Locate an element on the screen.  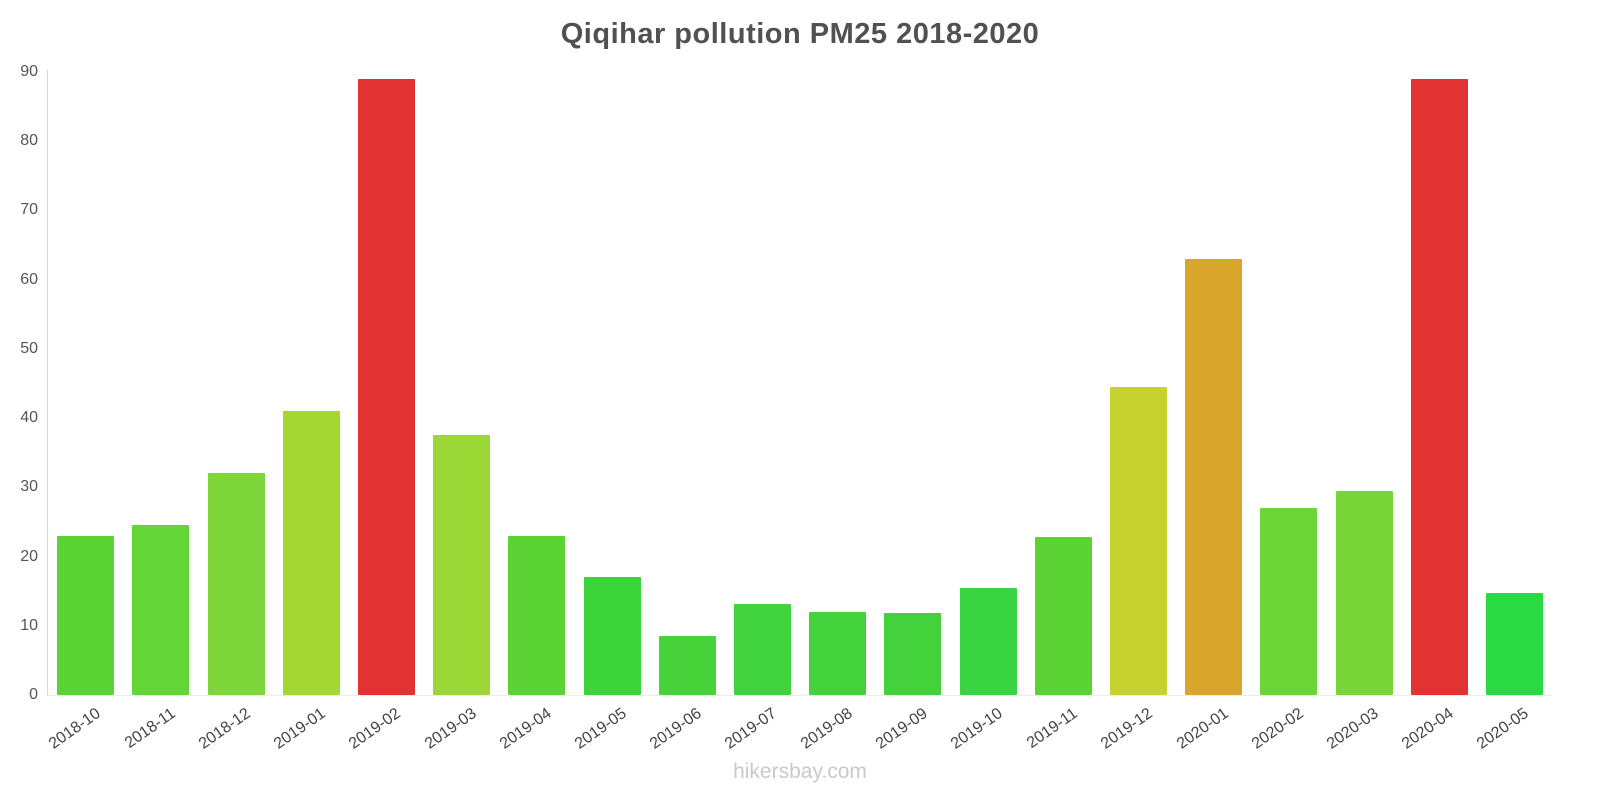
y-axis-tick-label: 90 is located at coordinates (29, 71).